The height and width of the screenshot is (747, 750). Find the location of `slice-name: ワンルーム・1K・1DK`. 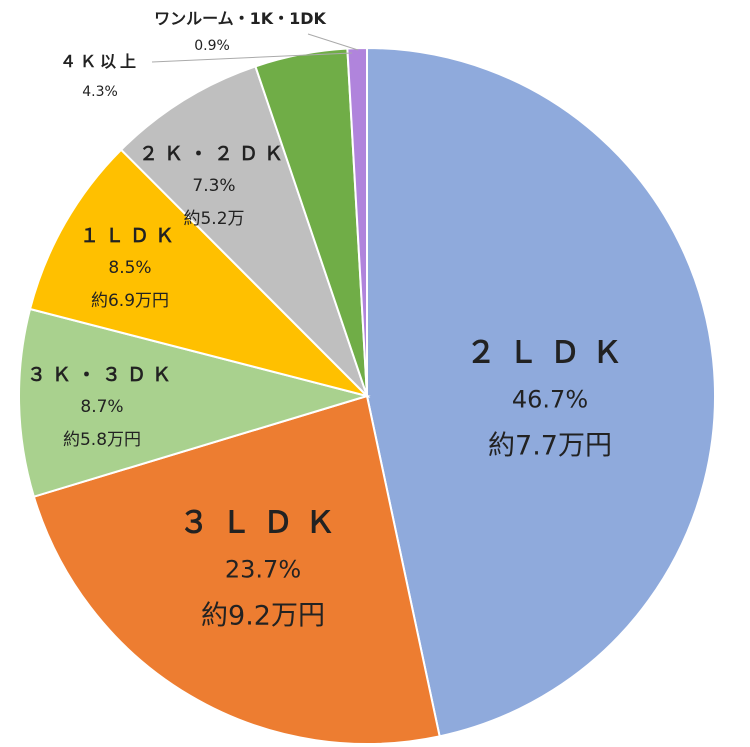

slice-name: ワンルーム・1K・1DK is located at coordinates (240, 18).